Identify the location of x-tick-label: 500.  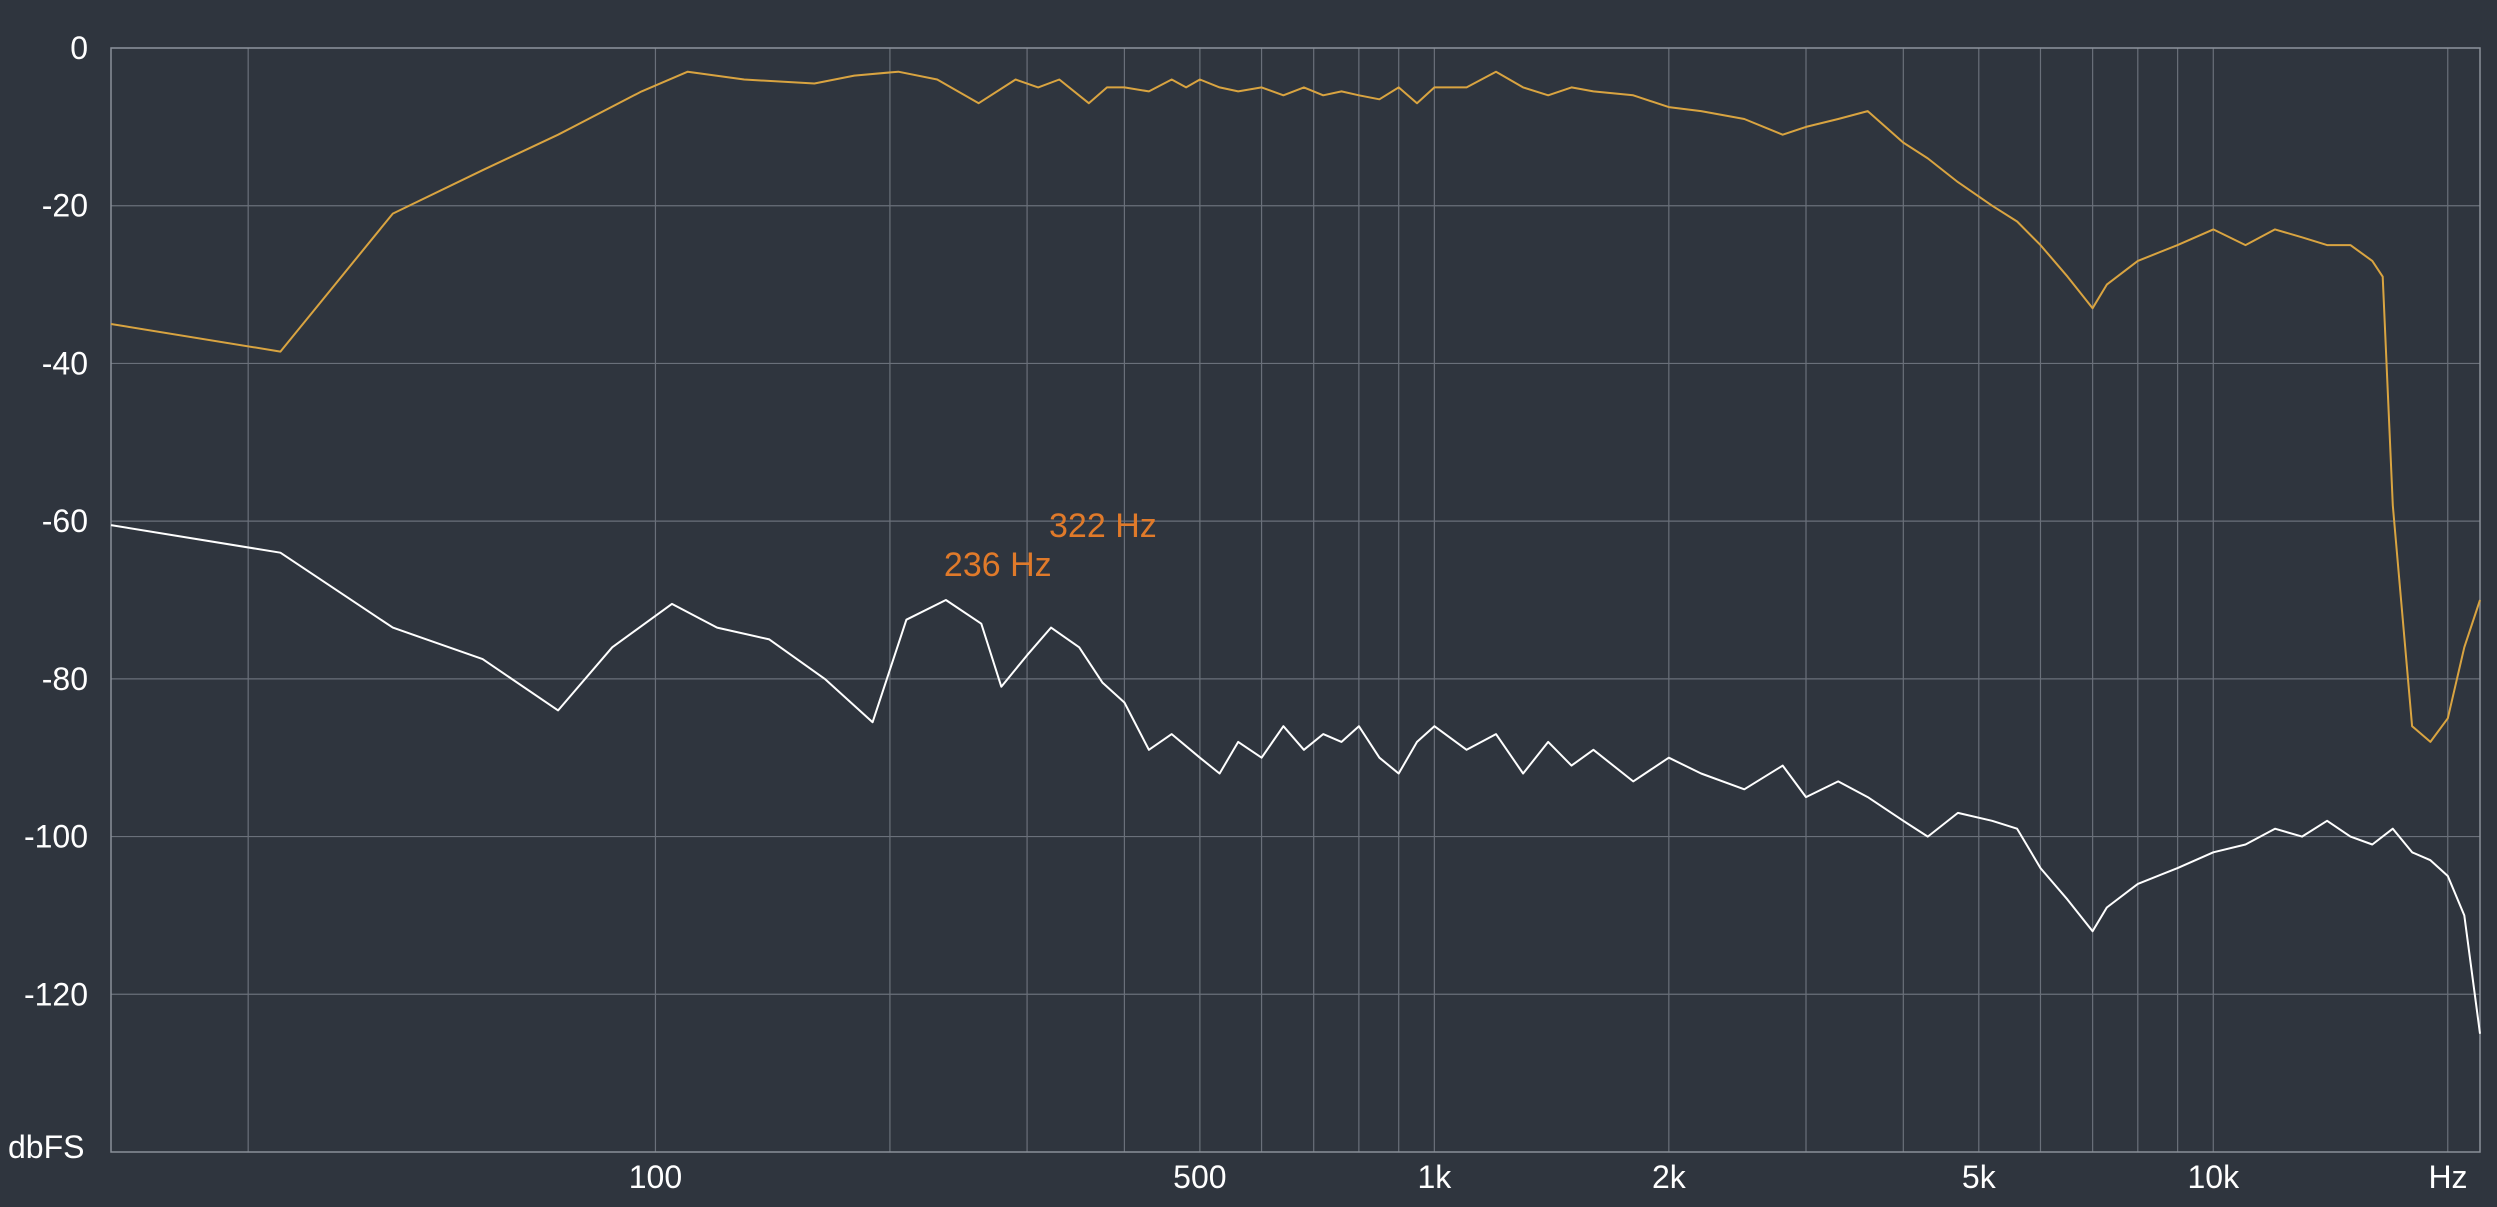
(1199, 1177).